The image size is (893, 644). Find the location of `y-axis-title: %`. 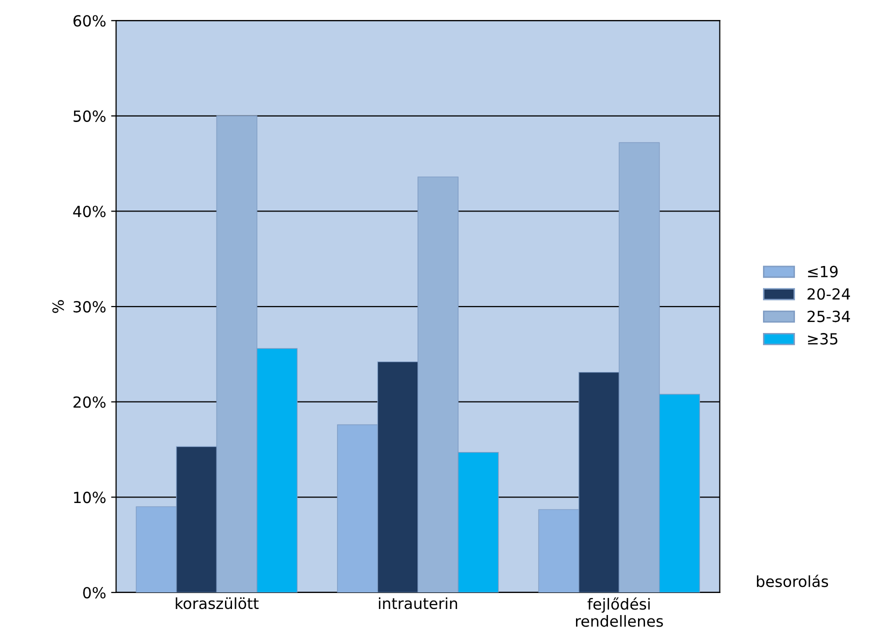

y-axis-title: % is located at coordinates (58, 306).